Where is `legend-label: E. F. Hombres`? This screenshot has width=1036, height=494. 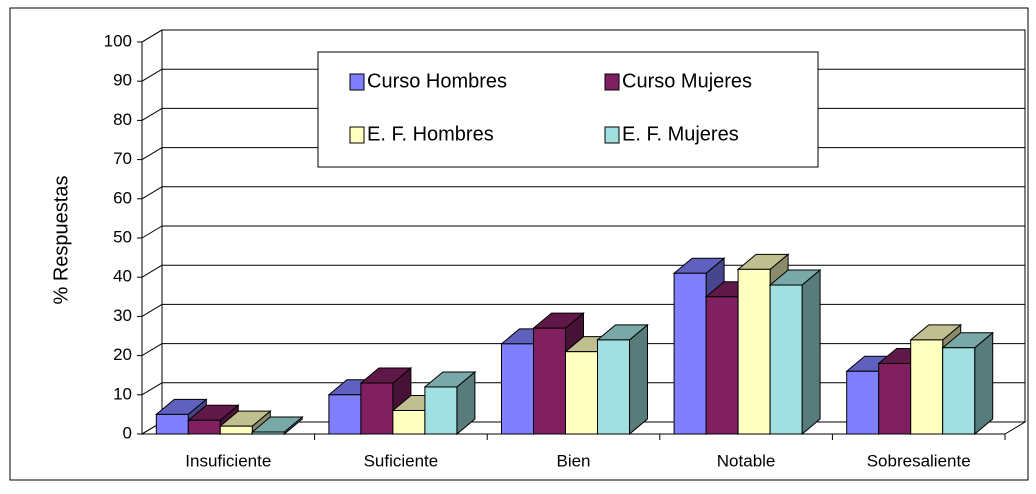
legend-label: E. F. Hombres is located at coordinates (430, 134).